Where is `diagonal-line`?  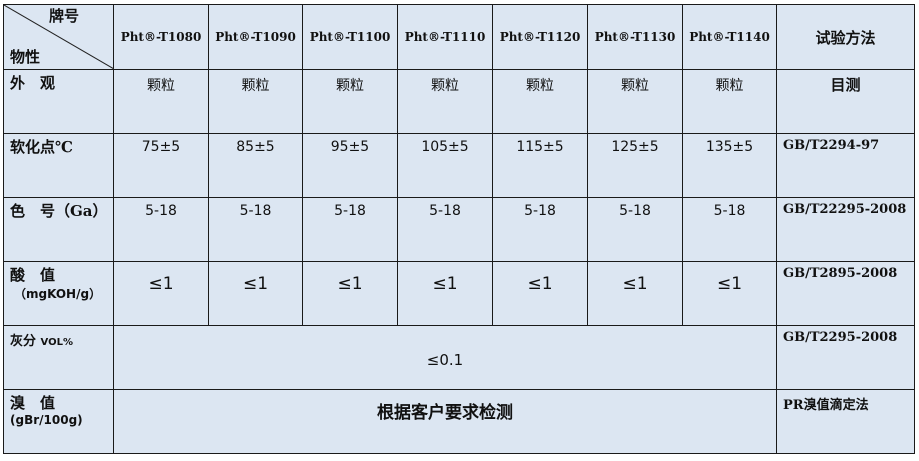
diagonal-line is located at coordinates (59, 37).